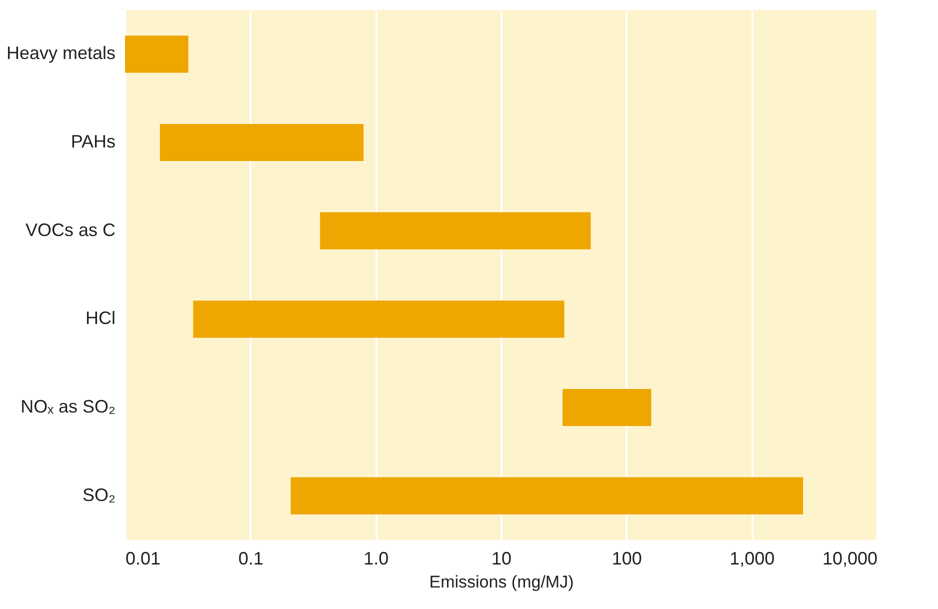 This screenshot has width=938, height=609. I want to click on x-tick-label: 10, so click(501, 558).